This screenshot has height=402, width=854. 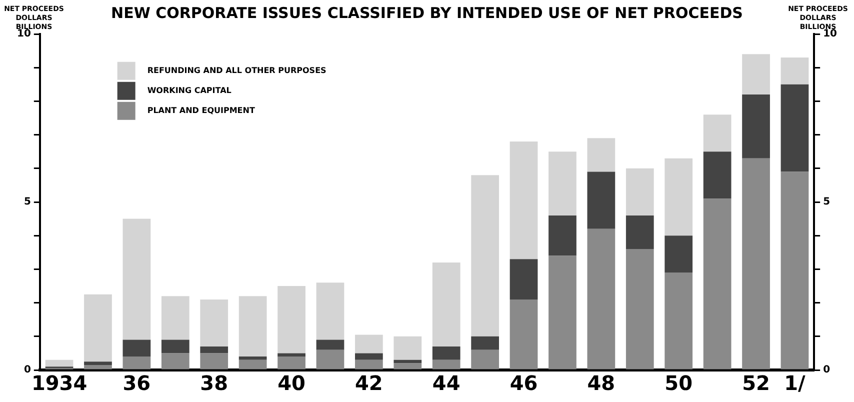 What do you see at coordinates (27, 202) in the screenshot?
I see `y-tick-label: 5` at bounding box center [27, 202].